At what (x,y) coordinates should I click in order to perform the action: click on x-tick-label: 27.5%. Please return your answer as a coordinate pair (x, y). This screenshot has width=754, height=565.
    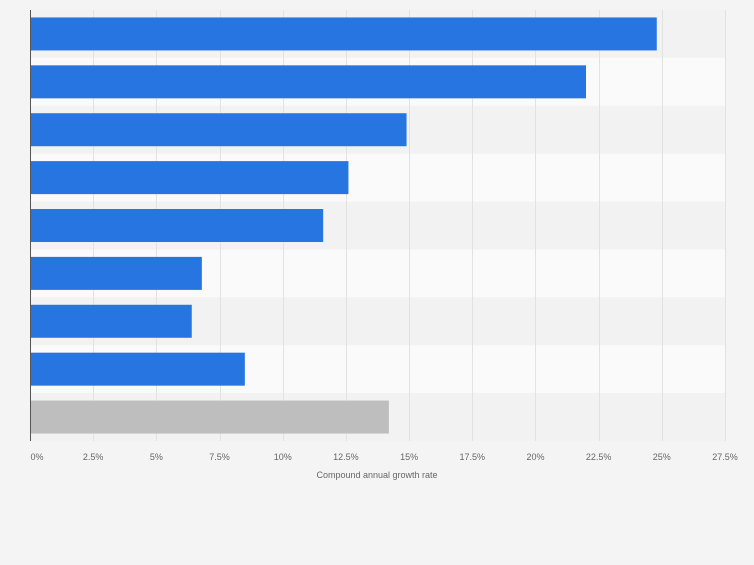
    Looking at the image, I should click on (725, 457).